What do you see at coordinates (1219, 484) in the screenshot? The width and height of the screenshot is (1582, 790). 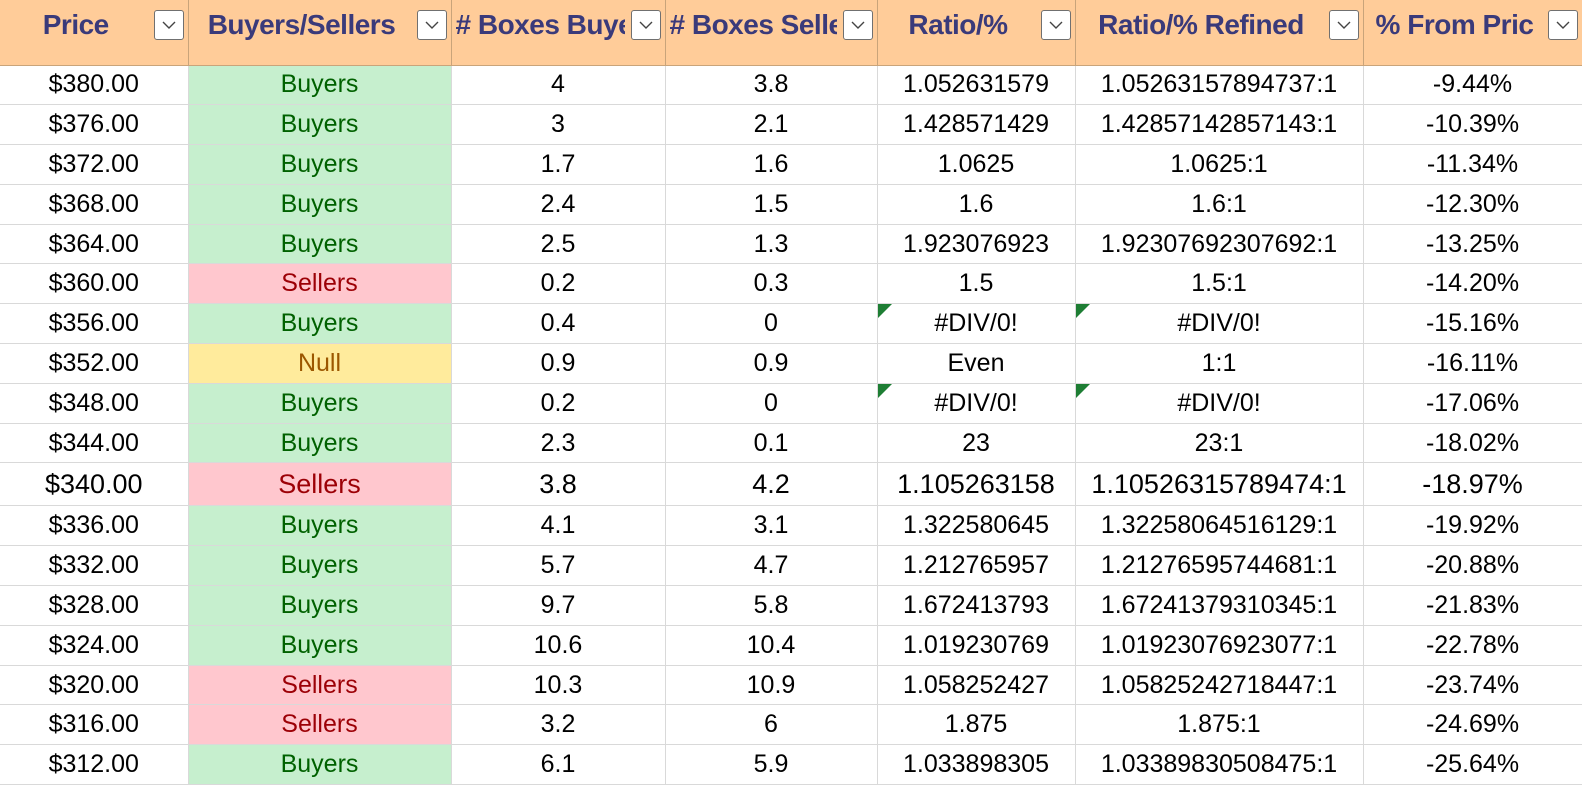 I see `ratio-refined-cell: 1.10526315789474:1` at bounding box center [1219, 484].